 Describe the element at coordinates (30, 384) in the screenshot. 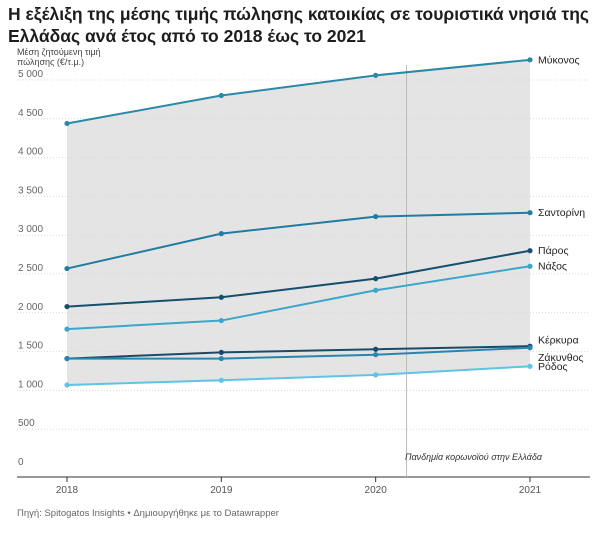

I see `y-tick-label: 1 000` at that location.